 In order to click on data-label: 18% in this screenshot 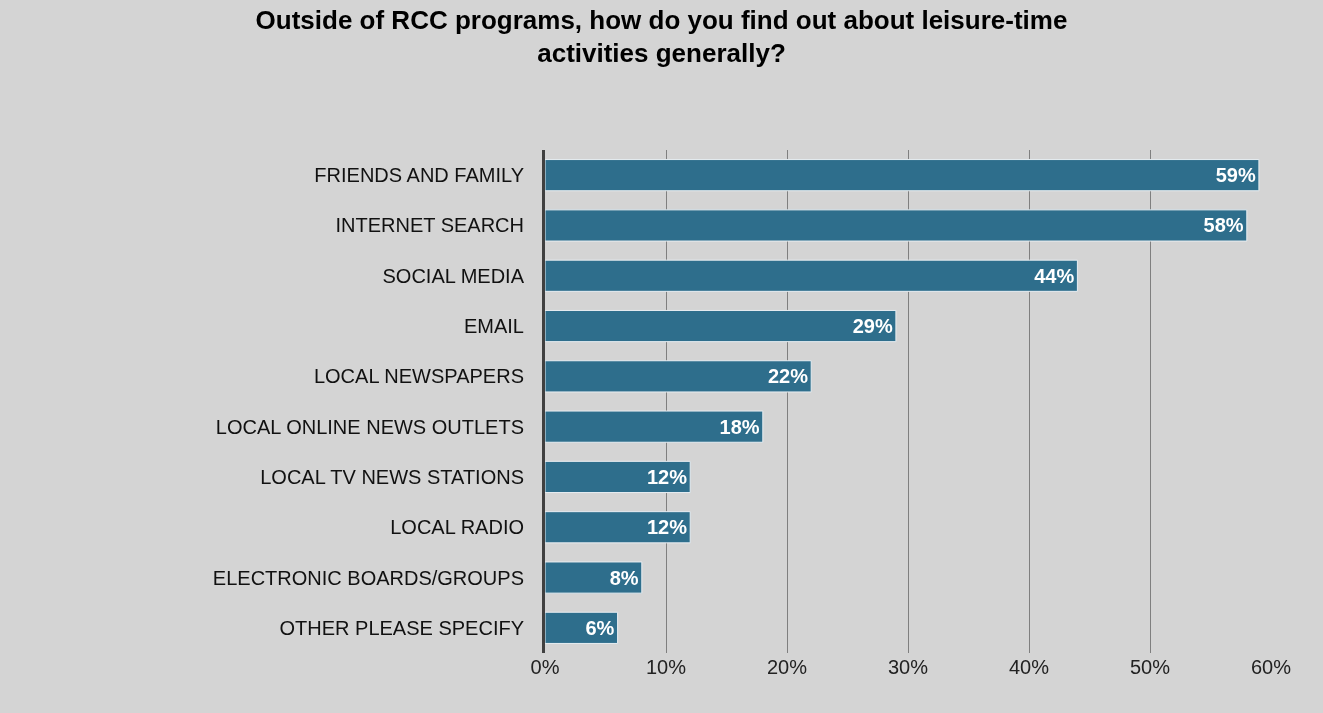, I will do `click(739, 426)`.